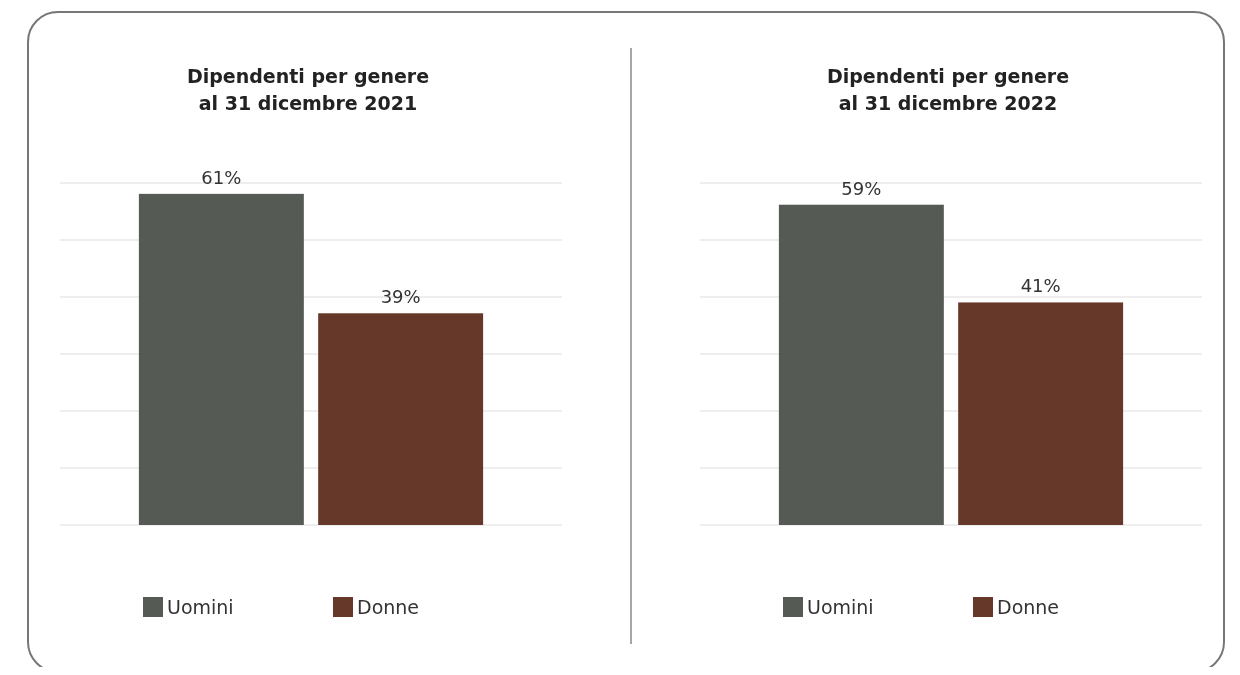  I want to click on chart-title: Dipendenti per genere al 31 dicembre 2021, so click(308, 89).